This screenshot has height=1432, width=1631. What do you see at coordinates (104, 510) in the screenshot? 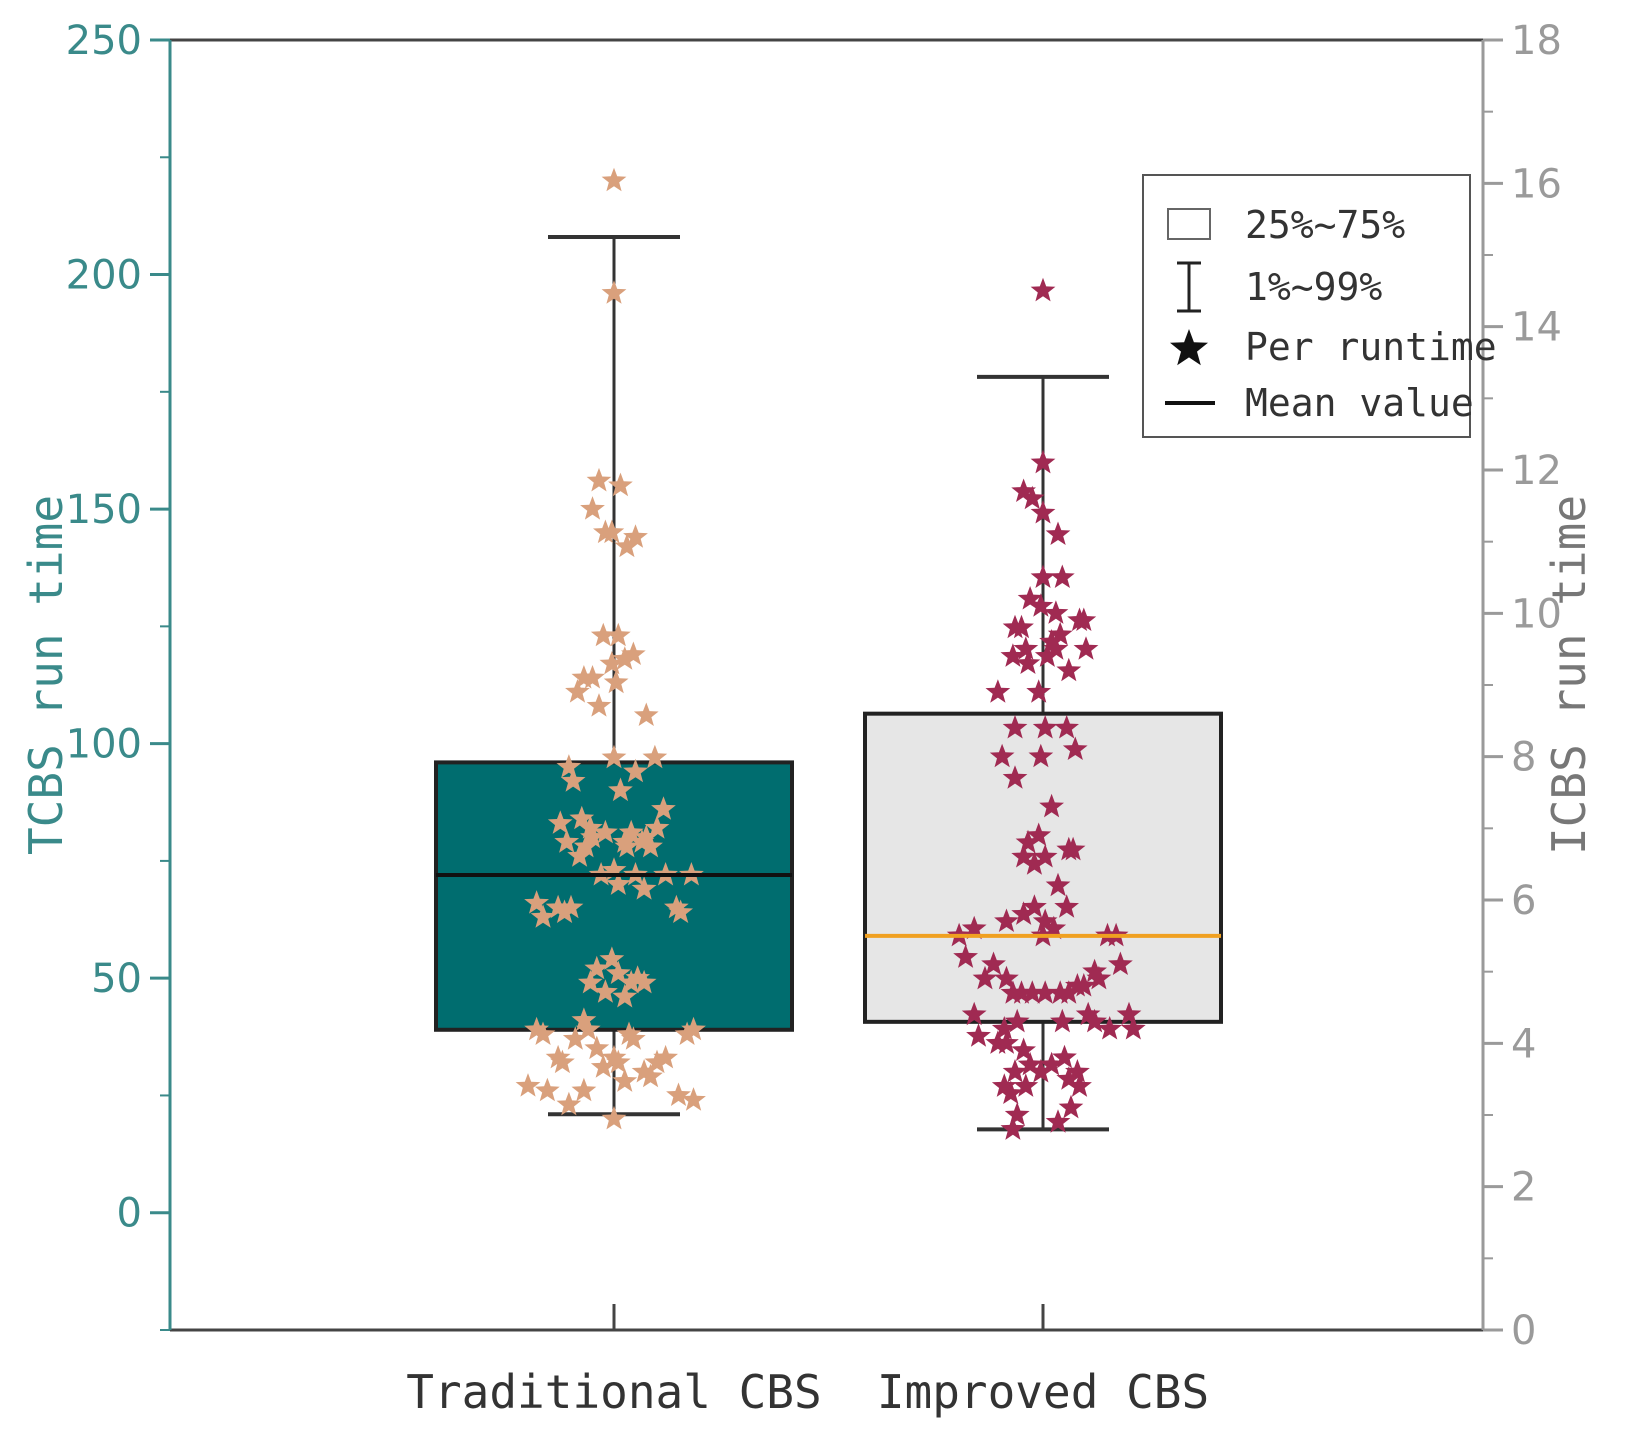
I see `left-tick-label: 150` at bounding box center [104, 510].